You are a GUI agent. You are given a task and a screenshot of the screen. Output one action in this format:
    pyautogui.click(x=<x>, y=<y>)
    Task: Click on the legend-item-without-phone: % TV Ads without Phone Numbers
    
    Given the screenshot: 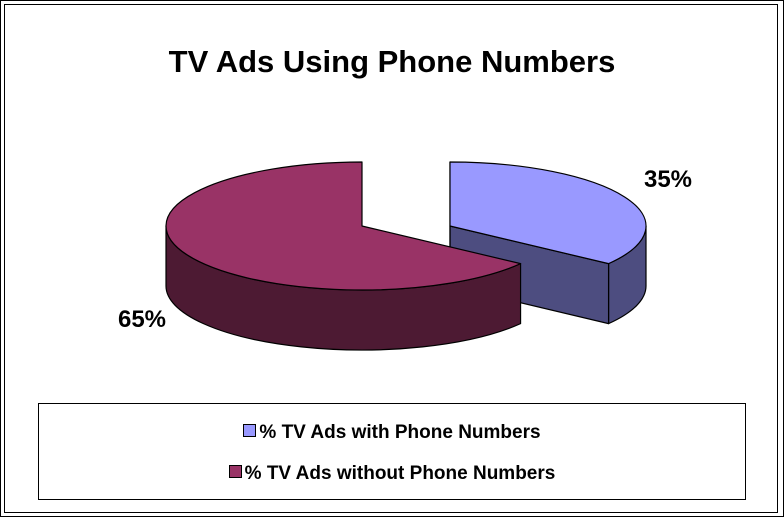 What is the action you would take?
    pyautogui.click(x=392, y=474)
    